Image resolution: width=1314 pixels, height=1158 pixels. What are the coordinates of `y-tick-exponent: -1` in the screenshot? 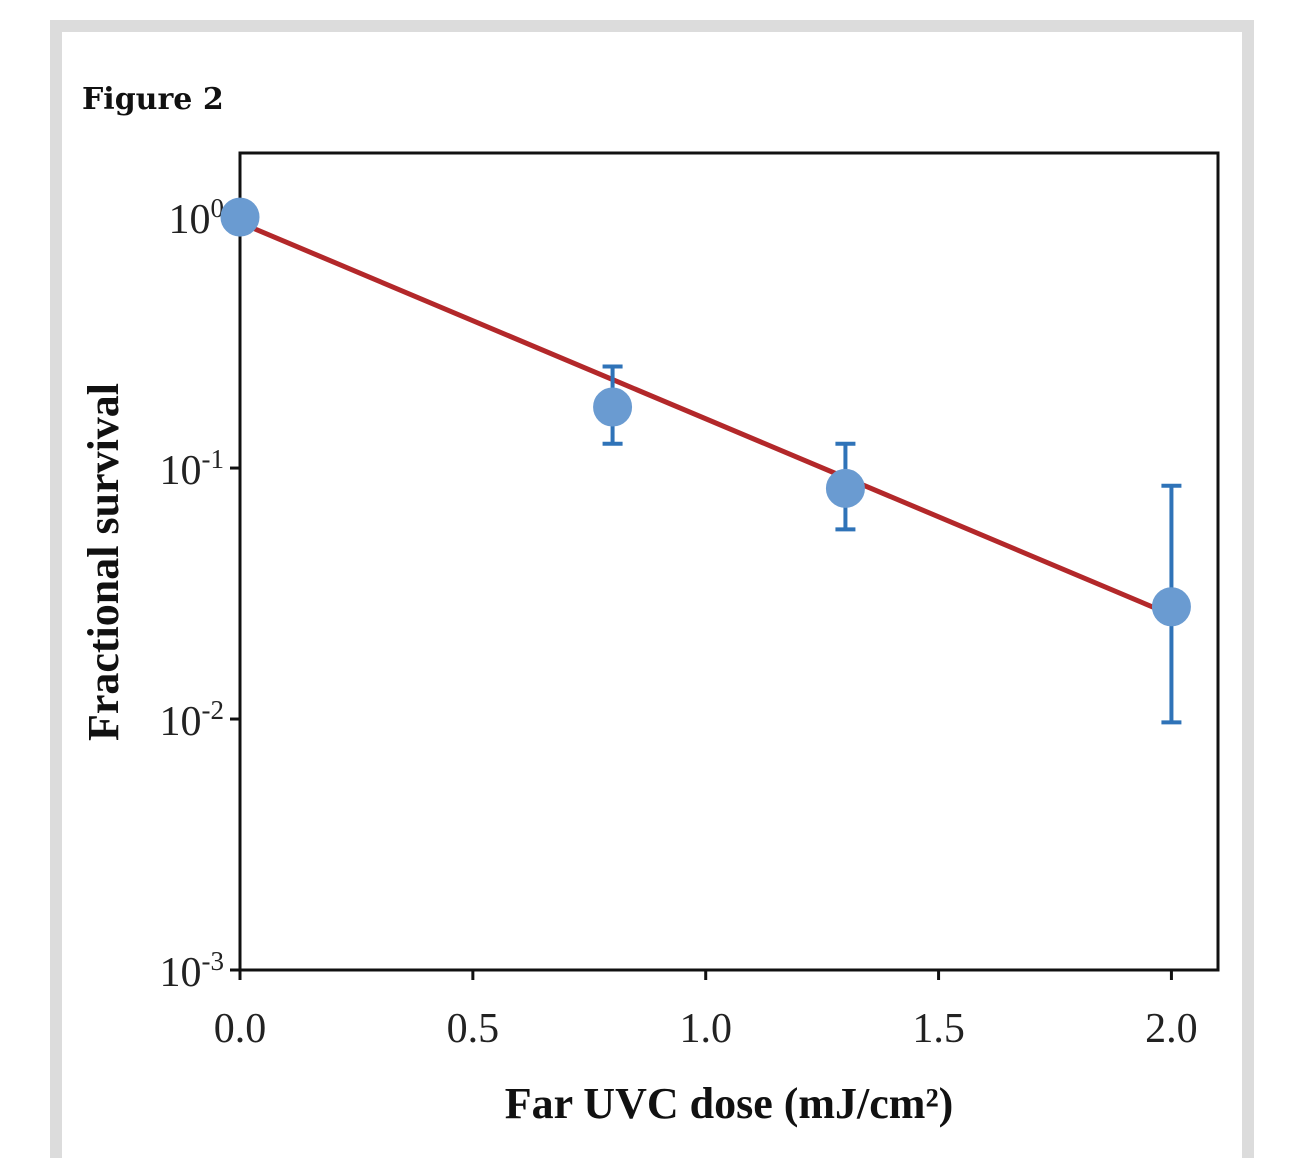 It's located at (213, 459).